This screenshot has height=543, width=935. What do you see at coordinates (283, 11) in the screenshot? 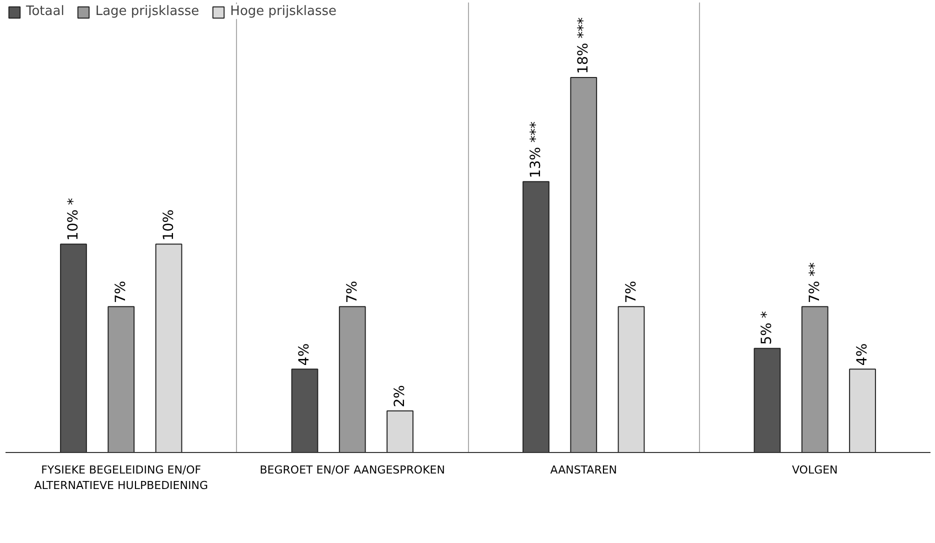
I see `legend-label: Hoge prijsklasse` at bounding box center [283, 11].